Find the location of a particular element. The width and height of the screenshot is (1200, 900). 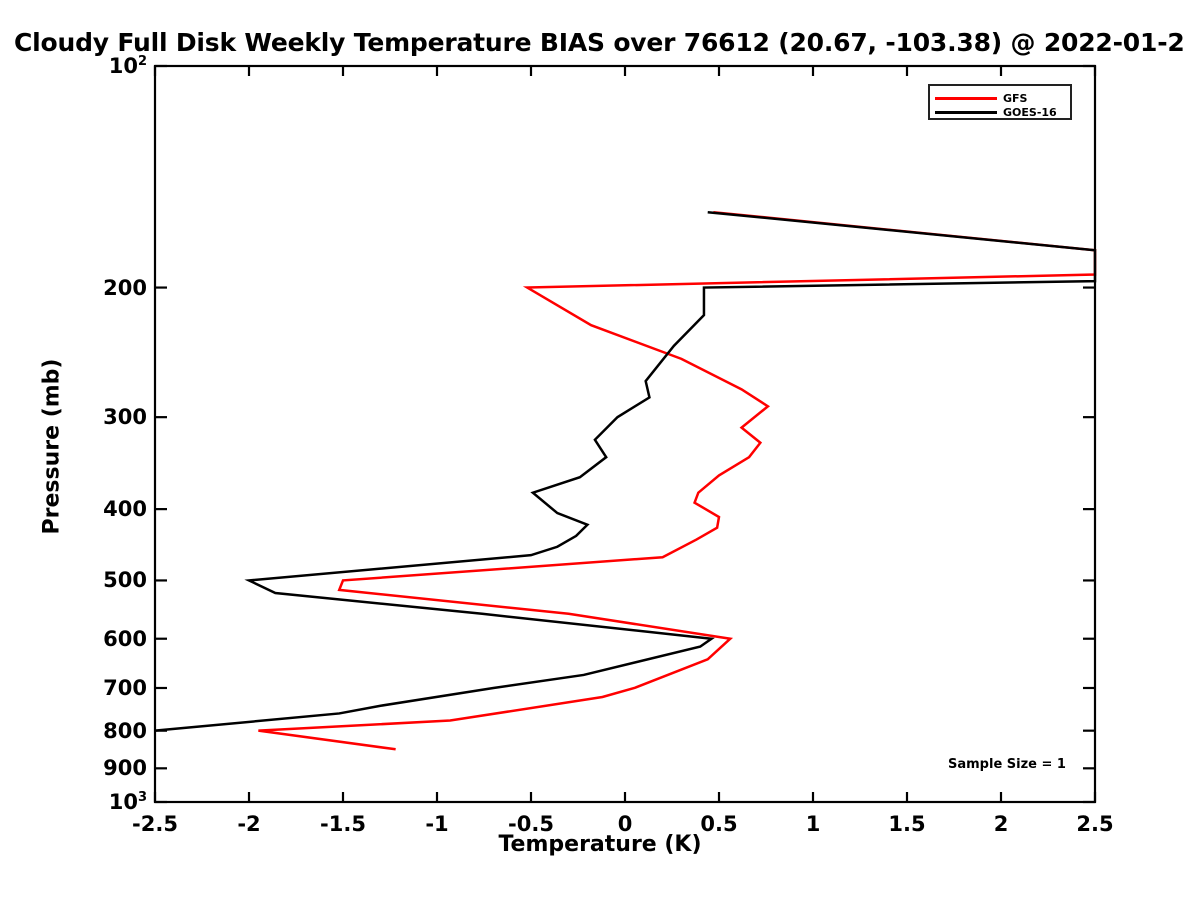

x-tick-label: 2 is located at coordinates (1001, 824).